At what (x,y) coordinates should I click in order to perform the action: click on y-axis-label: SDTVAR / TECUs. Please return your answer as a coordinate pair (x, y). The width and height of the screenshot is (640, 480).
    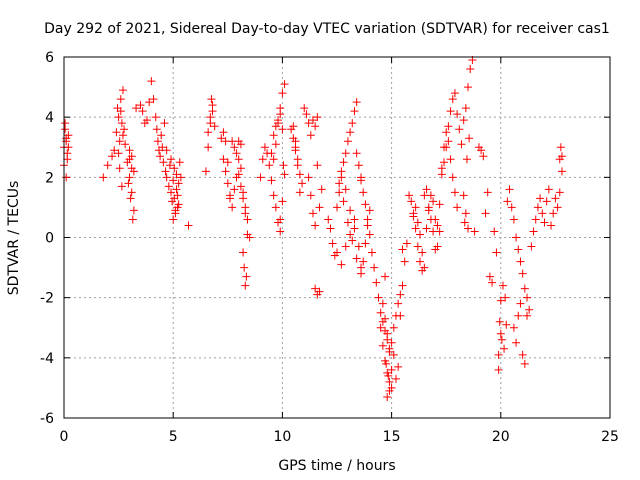
    Looking at the image, I should click on (14, 238).